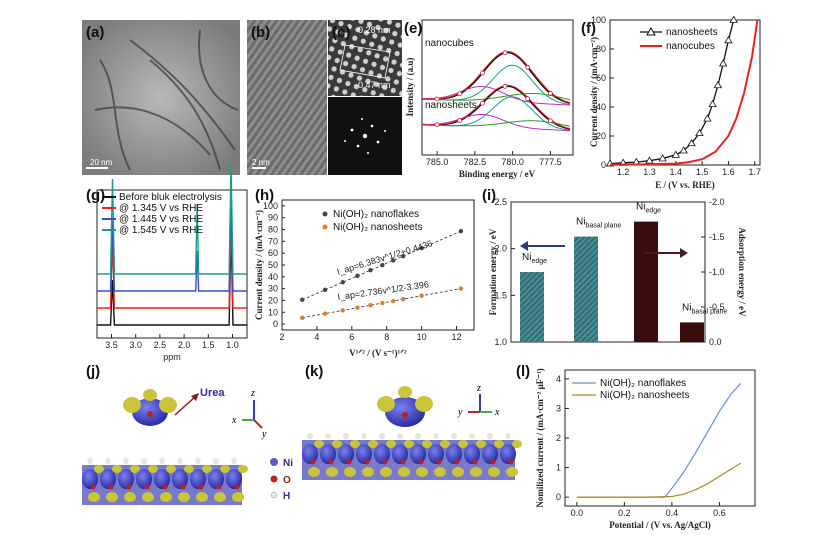  Describe the element at coordinates (692, 332) in the screenshot. I see `bar-Ni_basal plane` at that location.